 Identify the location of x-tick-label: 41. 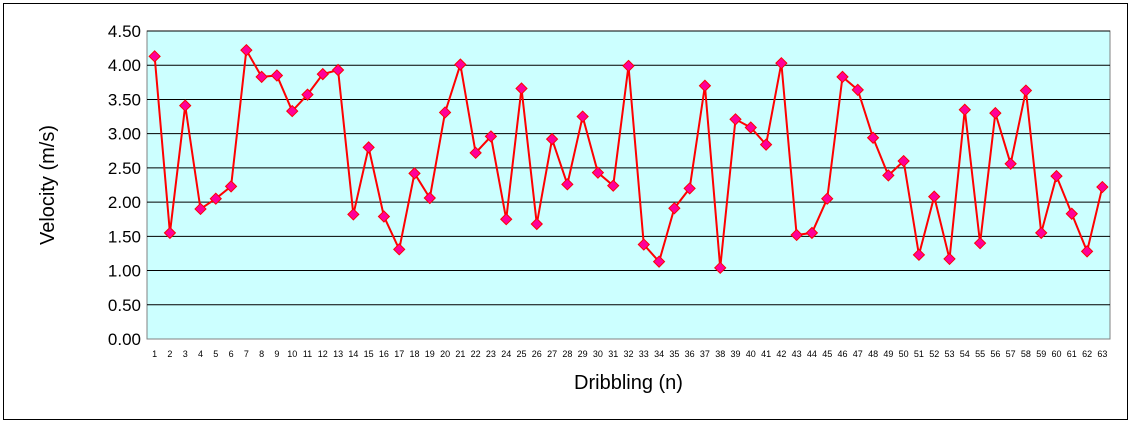
(766, 354).